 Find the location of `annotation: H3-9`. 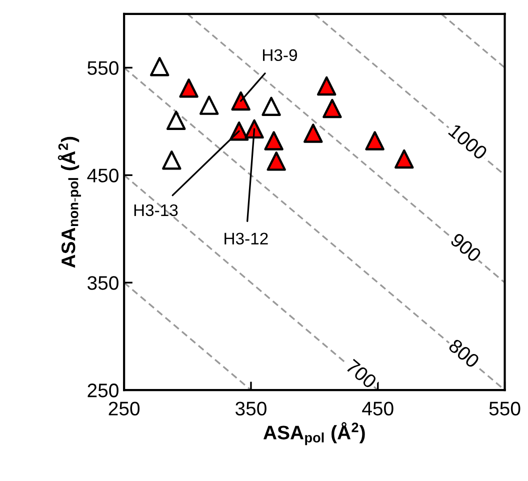

annotation: H3-9 is located at coordinates (280, 55).